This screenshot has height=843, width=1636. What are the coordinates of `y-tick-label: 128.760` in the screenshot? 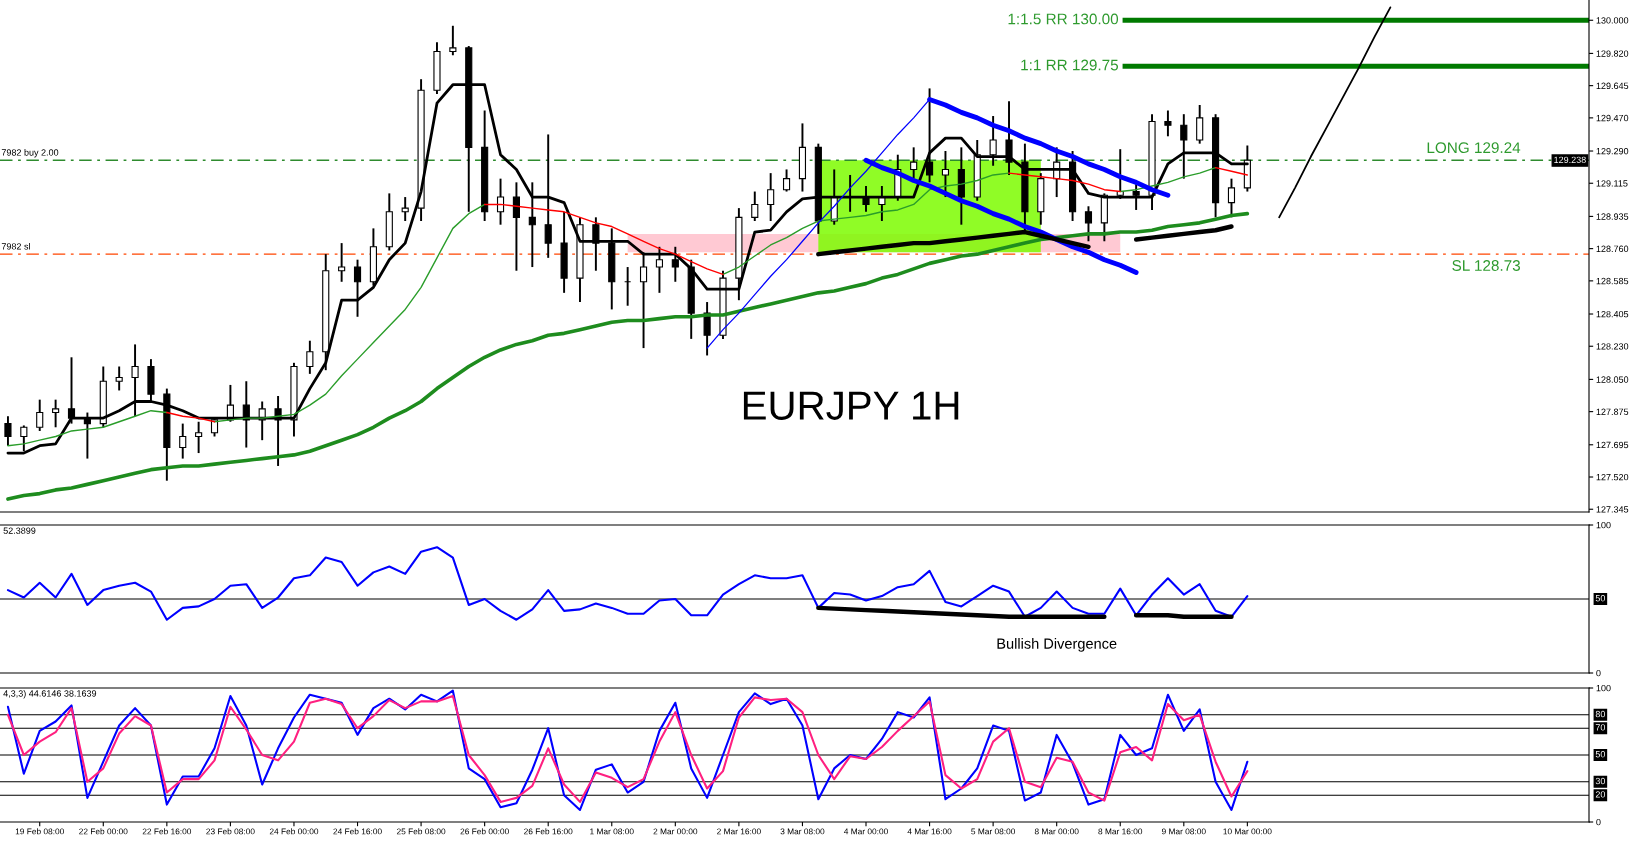 It's located at (1612, 248).